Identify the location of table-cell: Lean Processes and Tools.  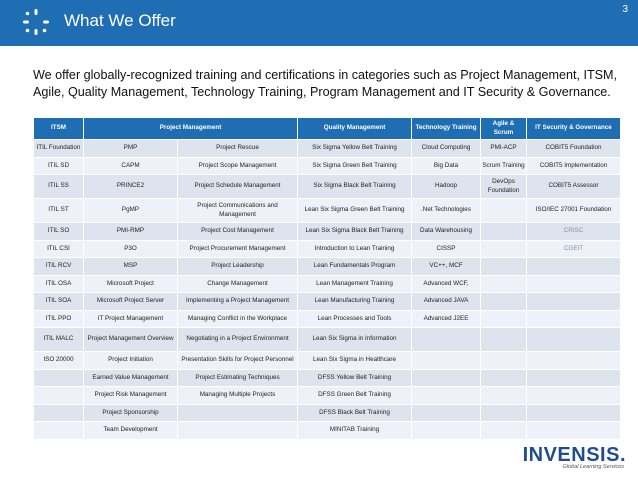
(354, 318).